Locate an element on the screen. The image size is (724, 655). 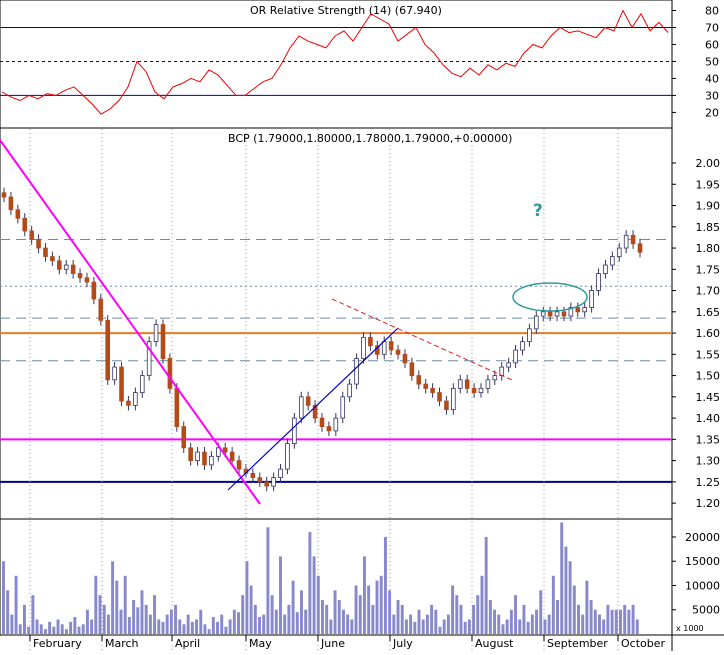
price-tick-label: 1.85 is located at coordinates (708, 227).